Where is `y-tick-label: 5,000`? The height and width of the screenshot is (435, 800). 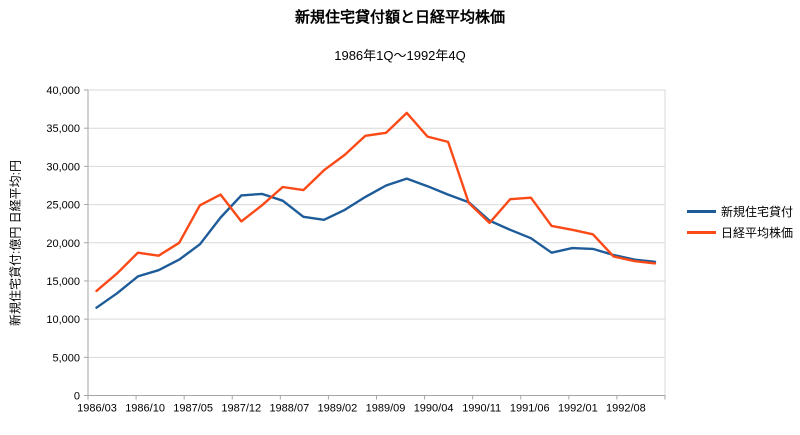 y-tick-label: 5,000 is located at coordinates (66, 358).